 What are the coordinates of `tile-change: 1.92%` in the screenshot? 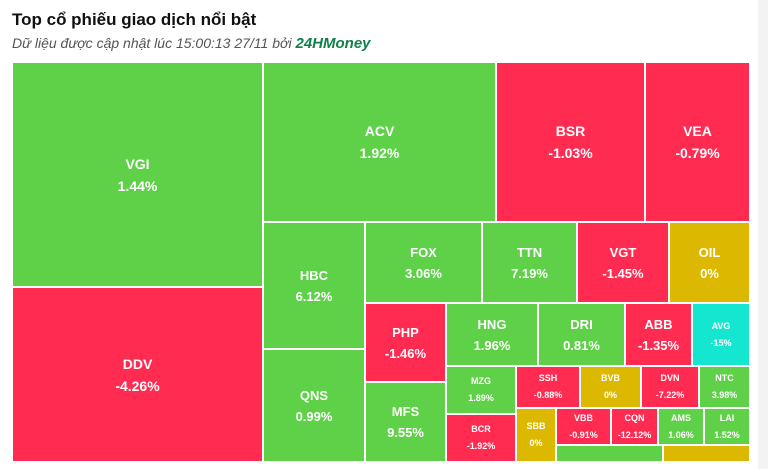 It's located at (379, 153).